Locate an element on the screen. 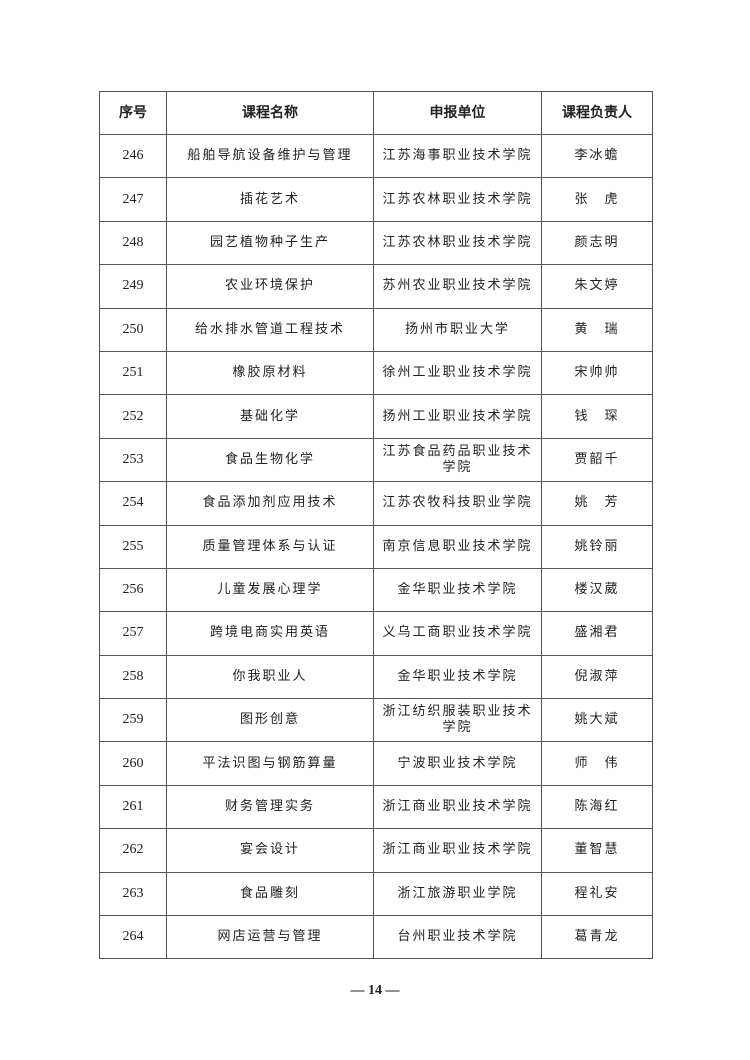 The width and height of the screenshot is (750, 1060). cell-course-name: 橡胶原材料 is located at coordinates (270, 373).